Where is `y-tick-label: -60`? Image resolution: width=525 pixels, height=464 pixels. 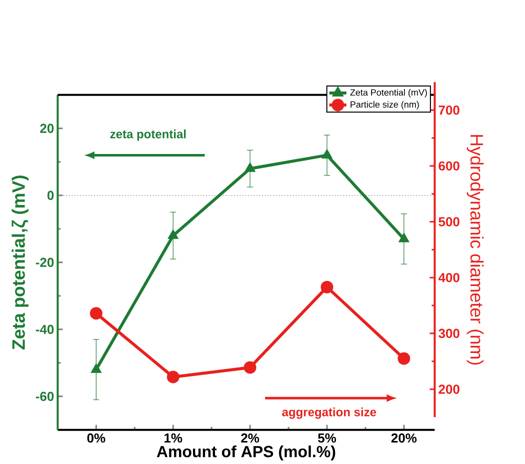 y-tick-label: -60 is located at coordinates (45, 397).